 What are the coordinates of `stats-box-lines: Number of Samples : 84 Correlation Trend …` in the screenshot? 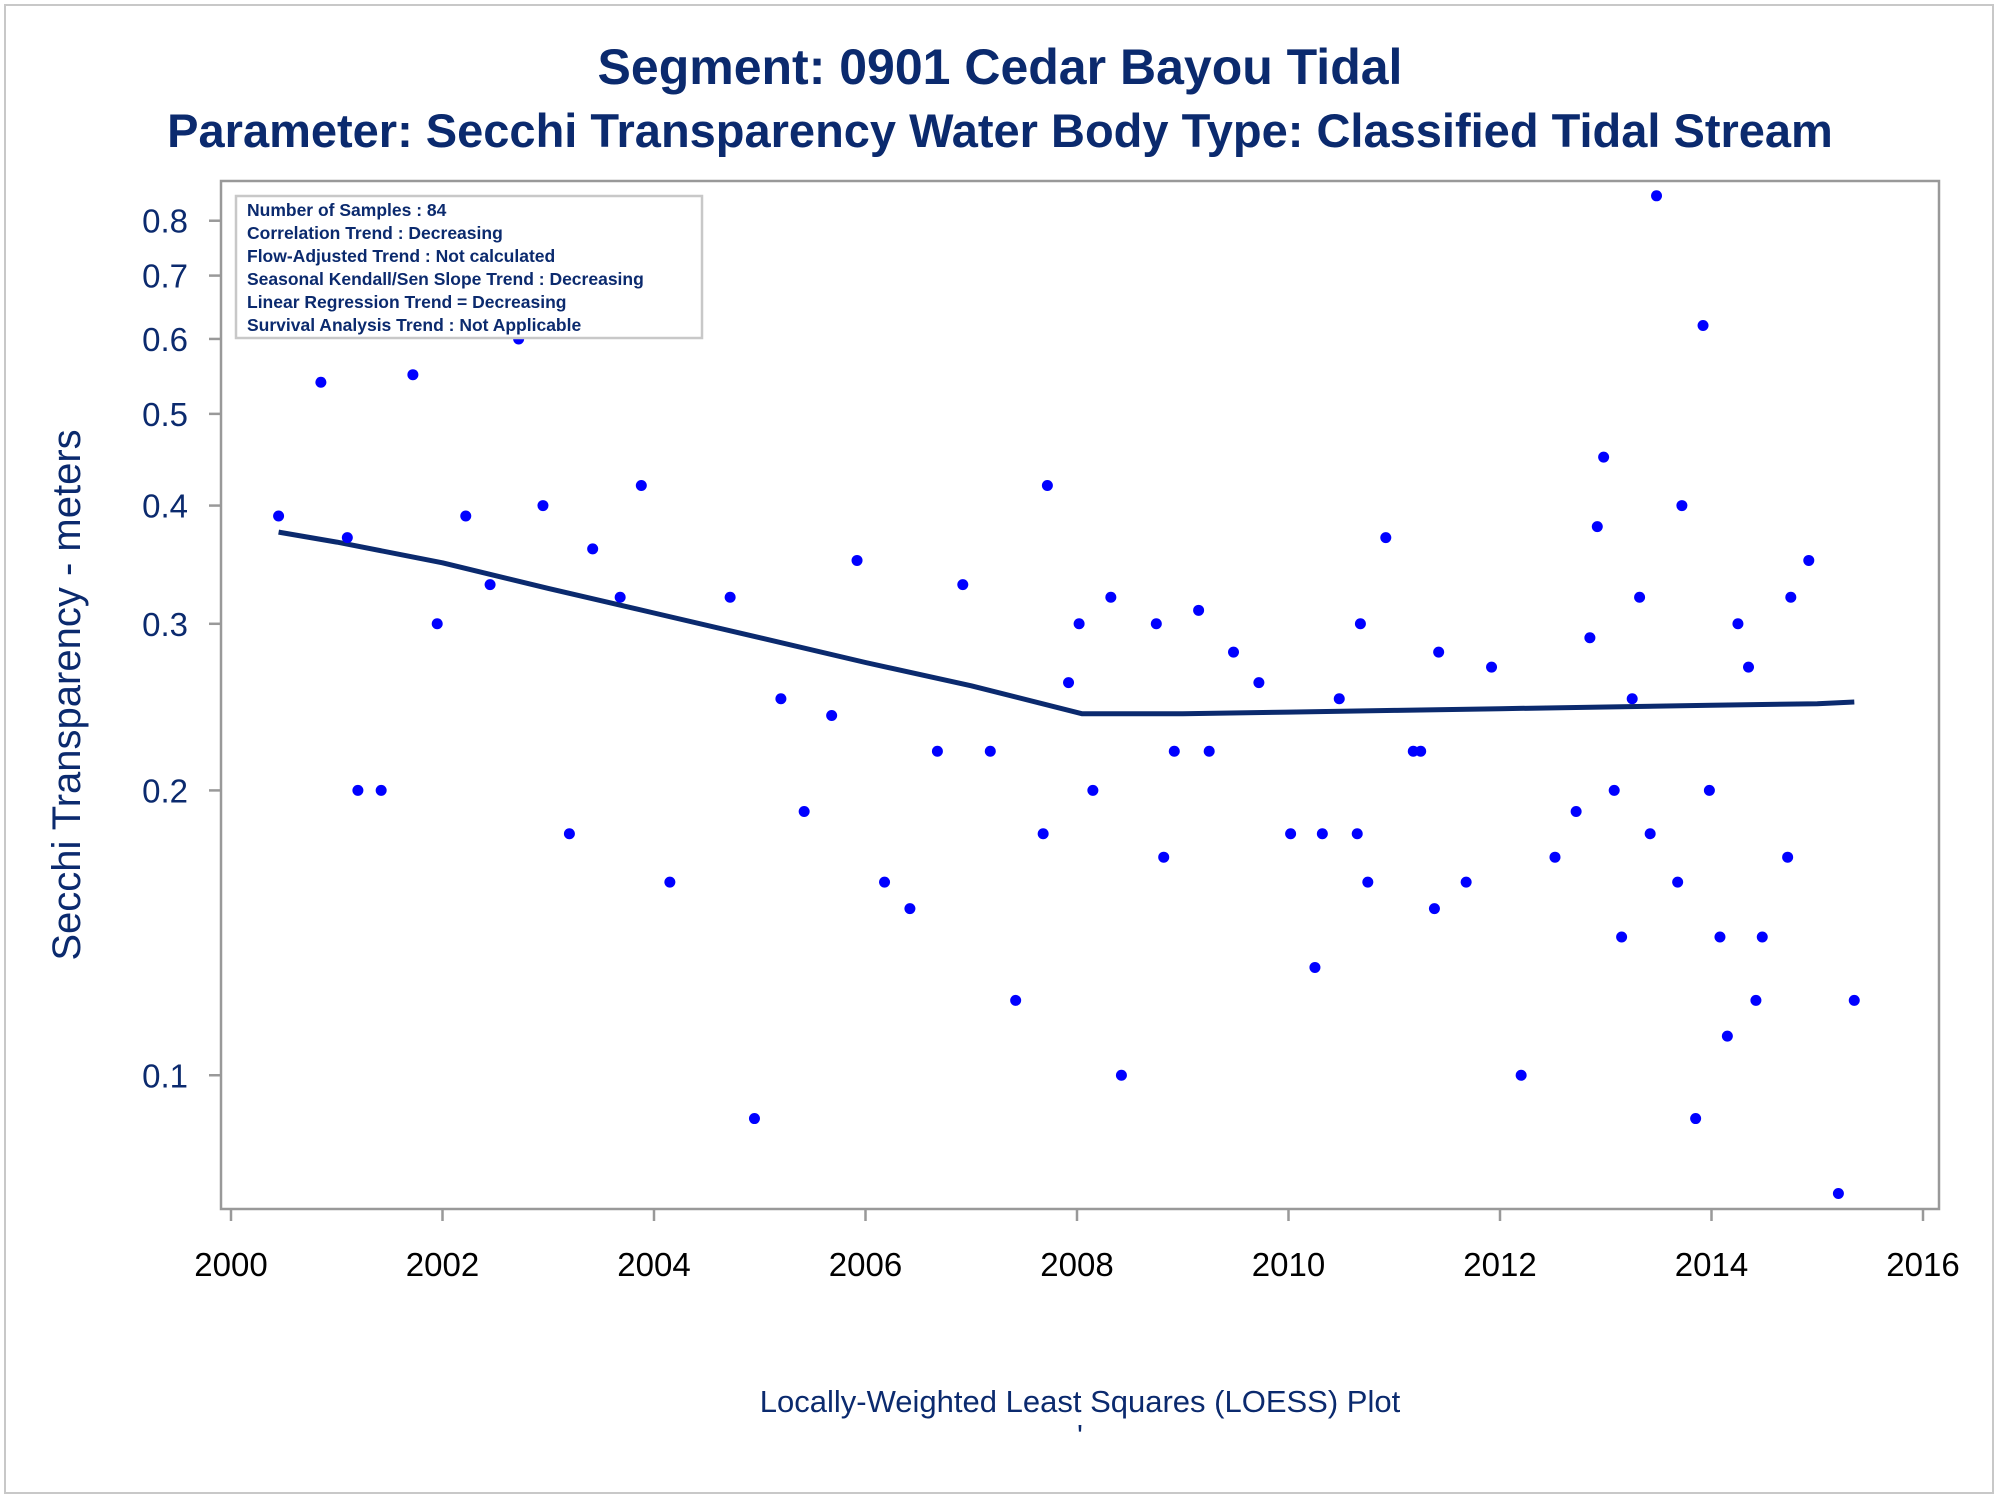 It's located at (445, 267).